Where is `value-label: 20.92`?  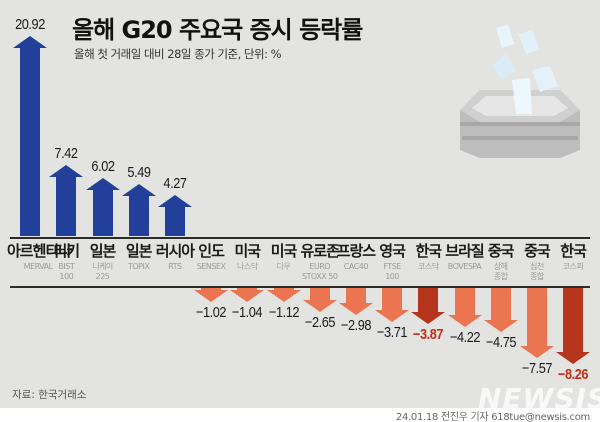
value-label: 20.92 is located at coordinates (30, 24).